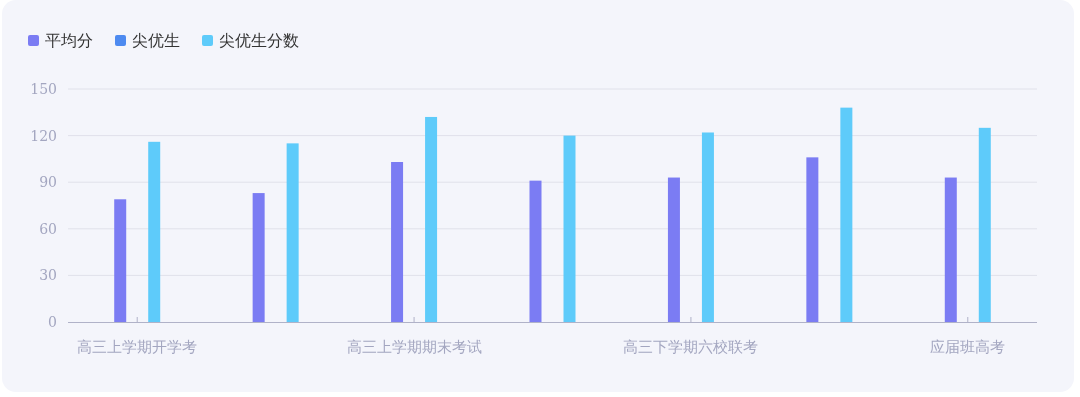 The image size is (1080, 397). I want to click on y-tick-label: 150, so click(43, 89).